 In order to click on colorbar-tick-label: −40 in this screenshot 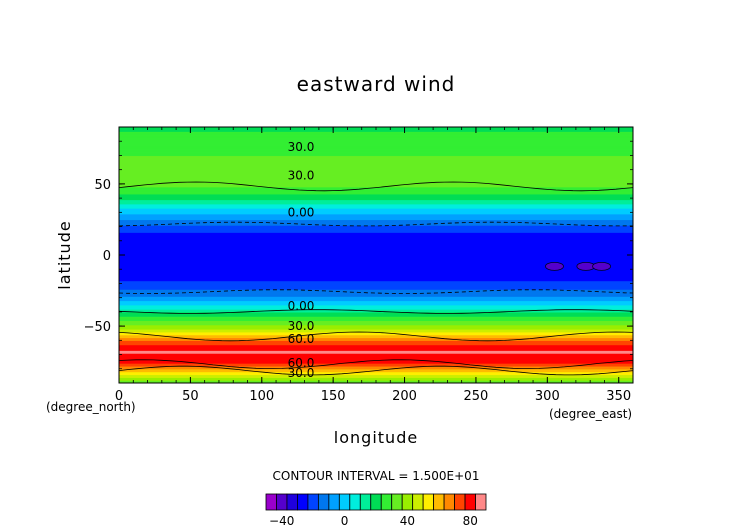, I will do `click(281, 521)`.